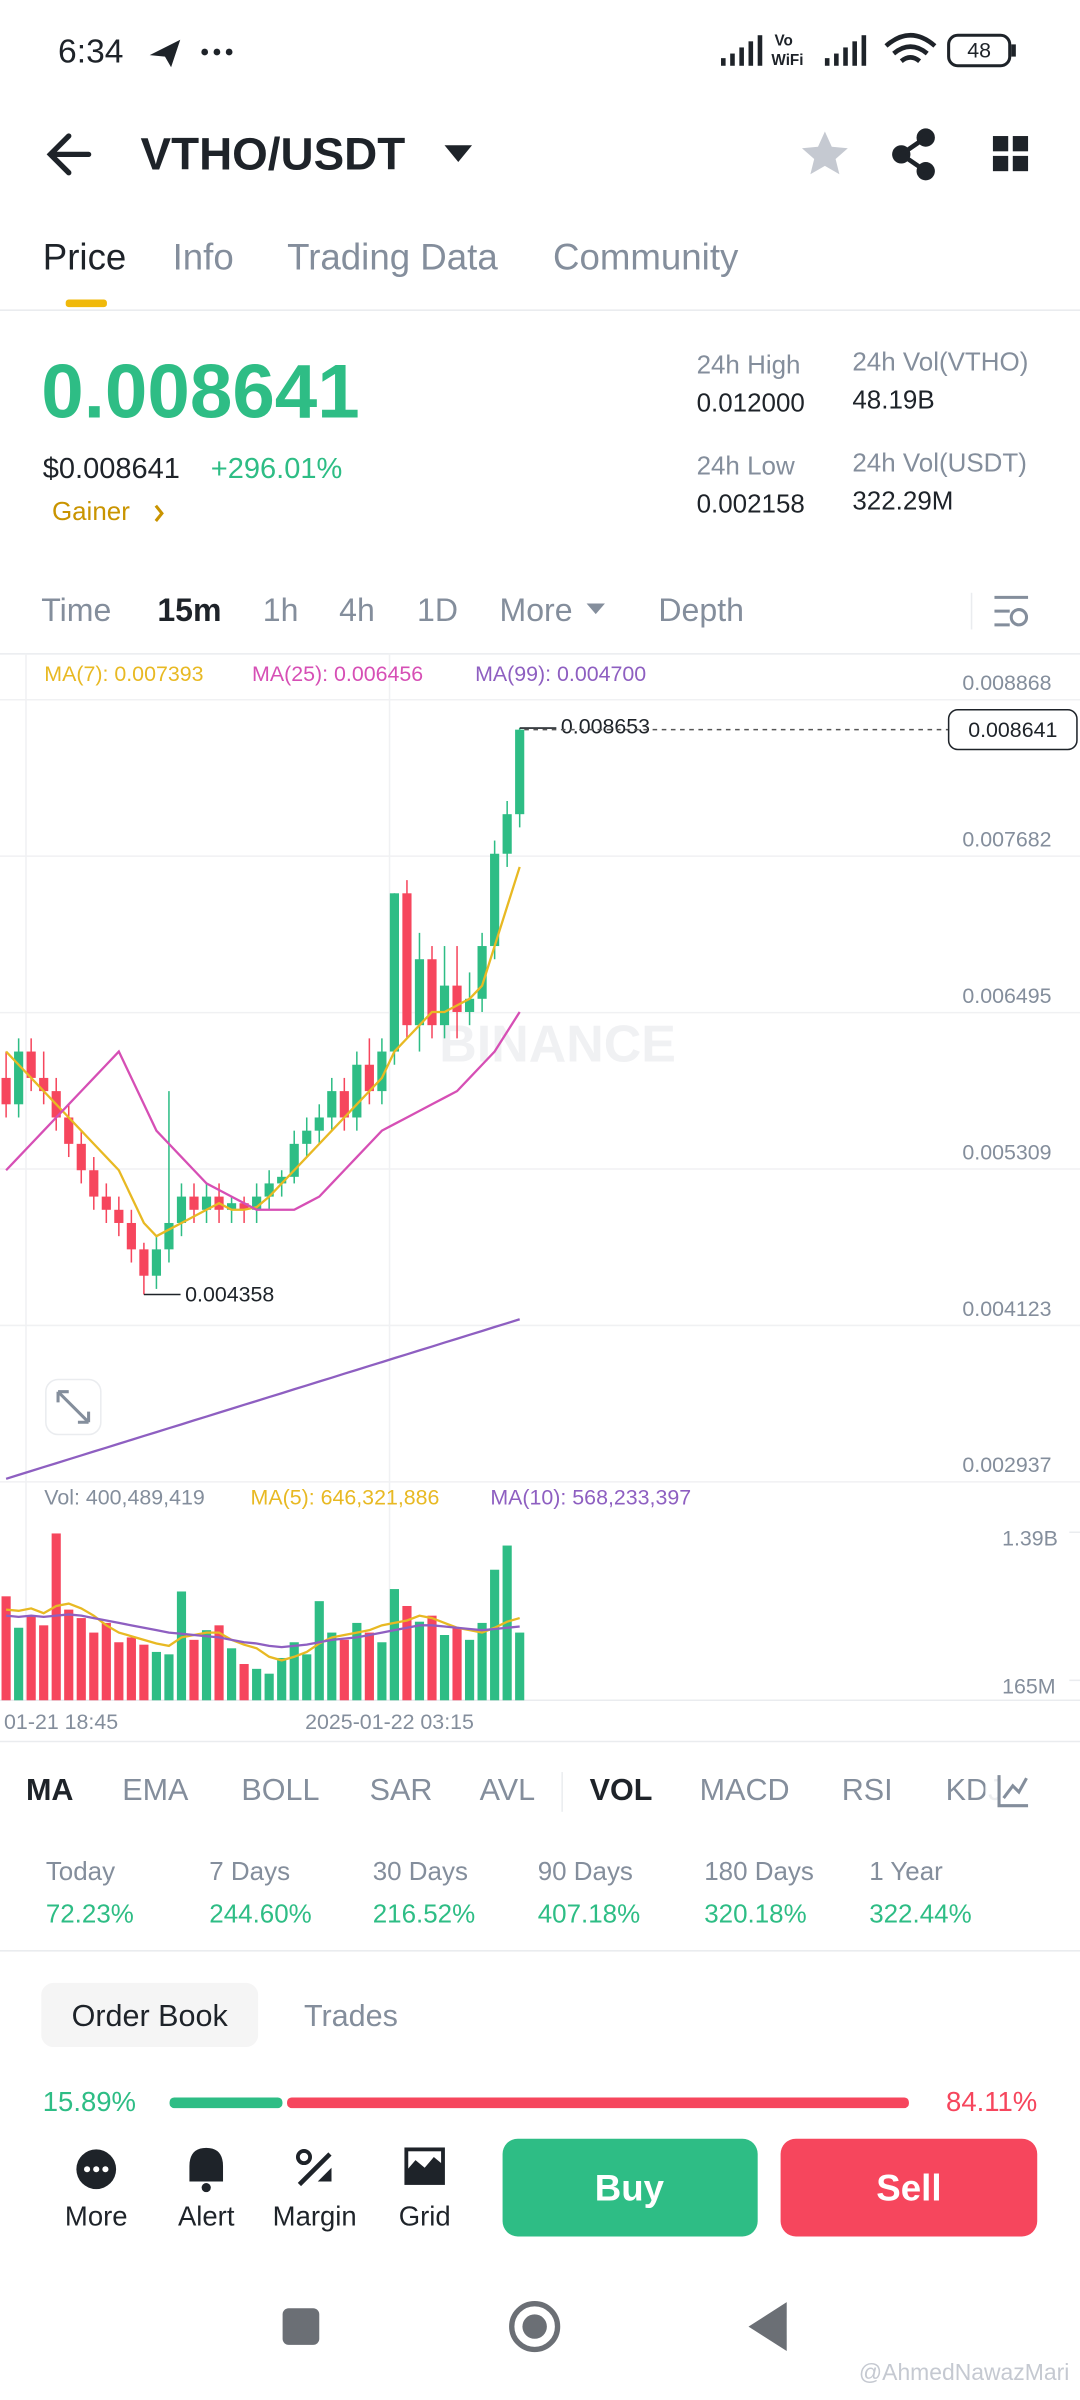 The width and height of the screenshot is (1080, 2400). What do you see at coordinates (425, 2215) in the screenshot?
I see `nav-label: Grid` at bounding box center [425, 2215].